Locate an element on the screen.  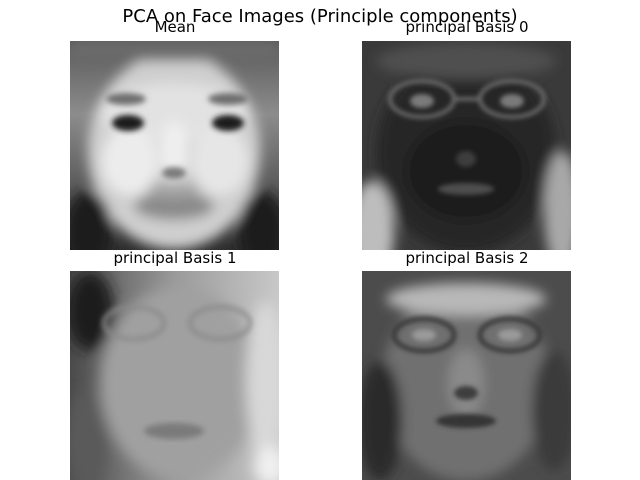
basis-2-face-image is located at coordinates (466, 375).